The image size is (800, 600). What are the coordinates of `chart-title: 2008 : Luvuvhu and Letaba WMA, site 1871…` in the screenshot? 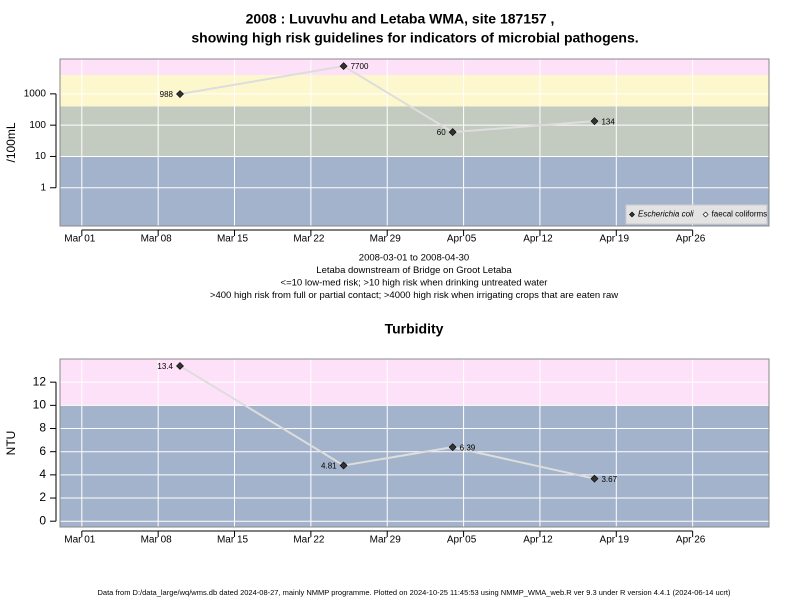 It's located at (400, 19).